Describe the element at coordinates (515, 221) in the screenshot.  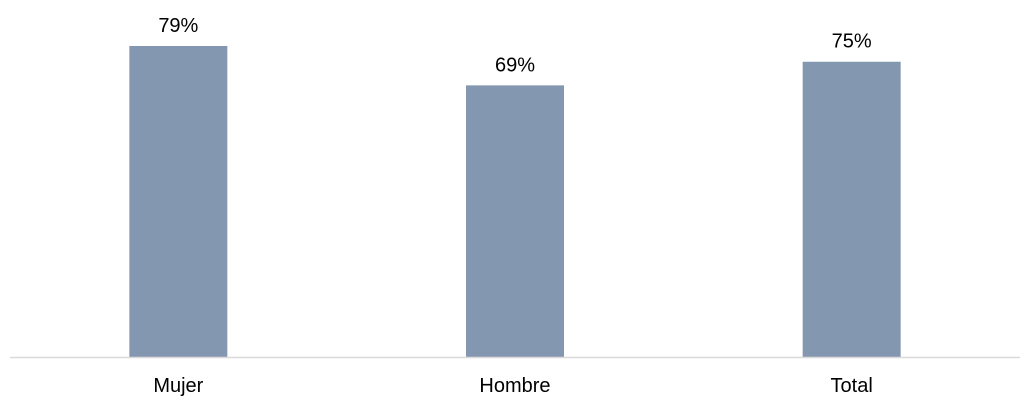
I see `bar-hombre` at that location.